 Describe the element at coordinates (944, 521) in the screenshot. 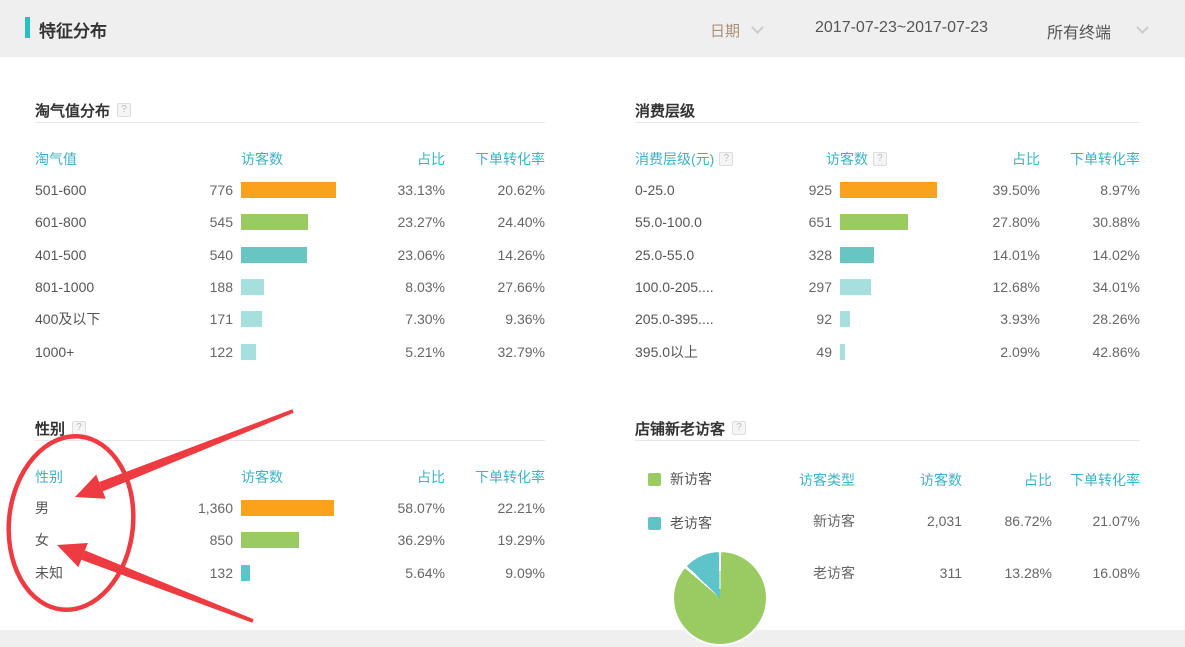

I see `visitors-count: 2,031` at that location.